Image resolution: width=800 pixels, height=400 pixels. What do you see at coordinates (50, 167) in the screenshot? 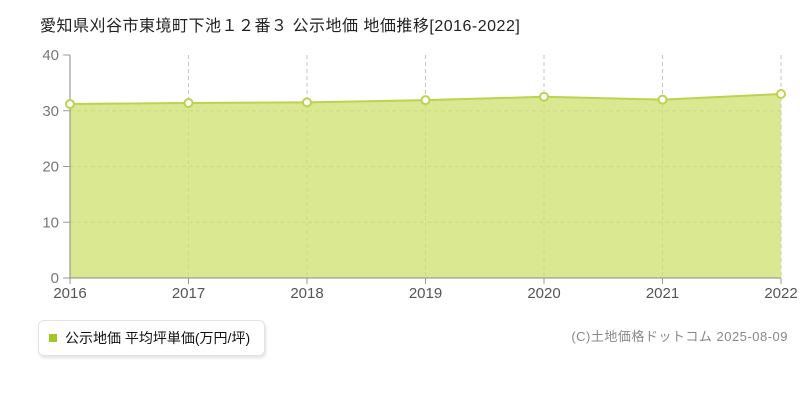
I see `y-tick-label: 20` at bounding box center [50, 167].